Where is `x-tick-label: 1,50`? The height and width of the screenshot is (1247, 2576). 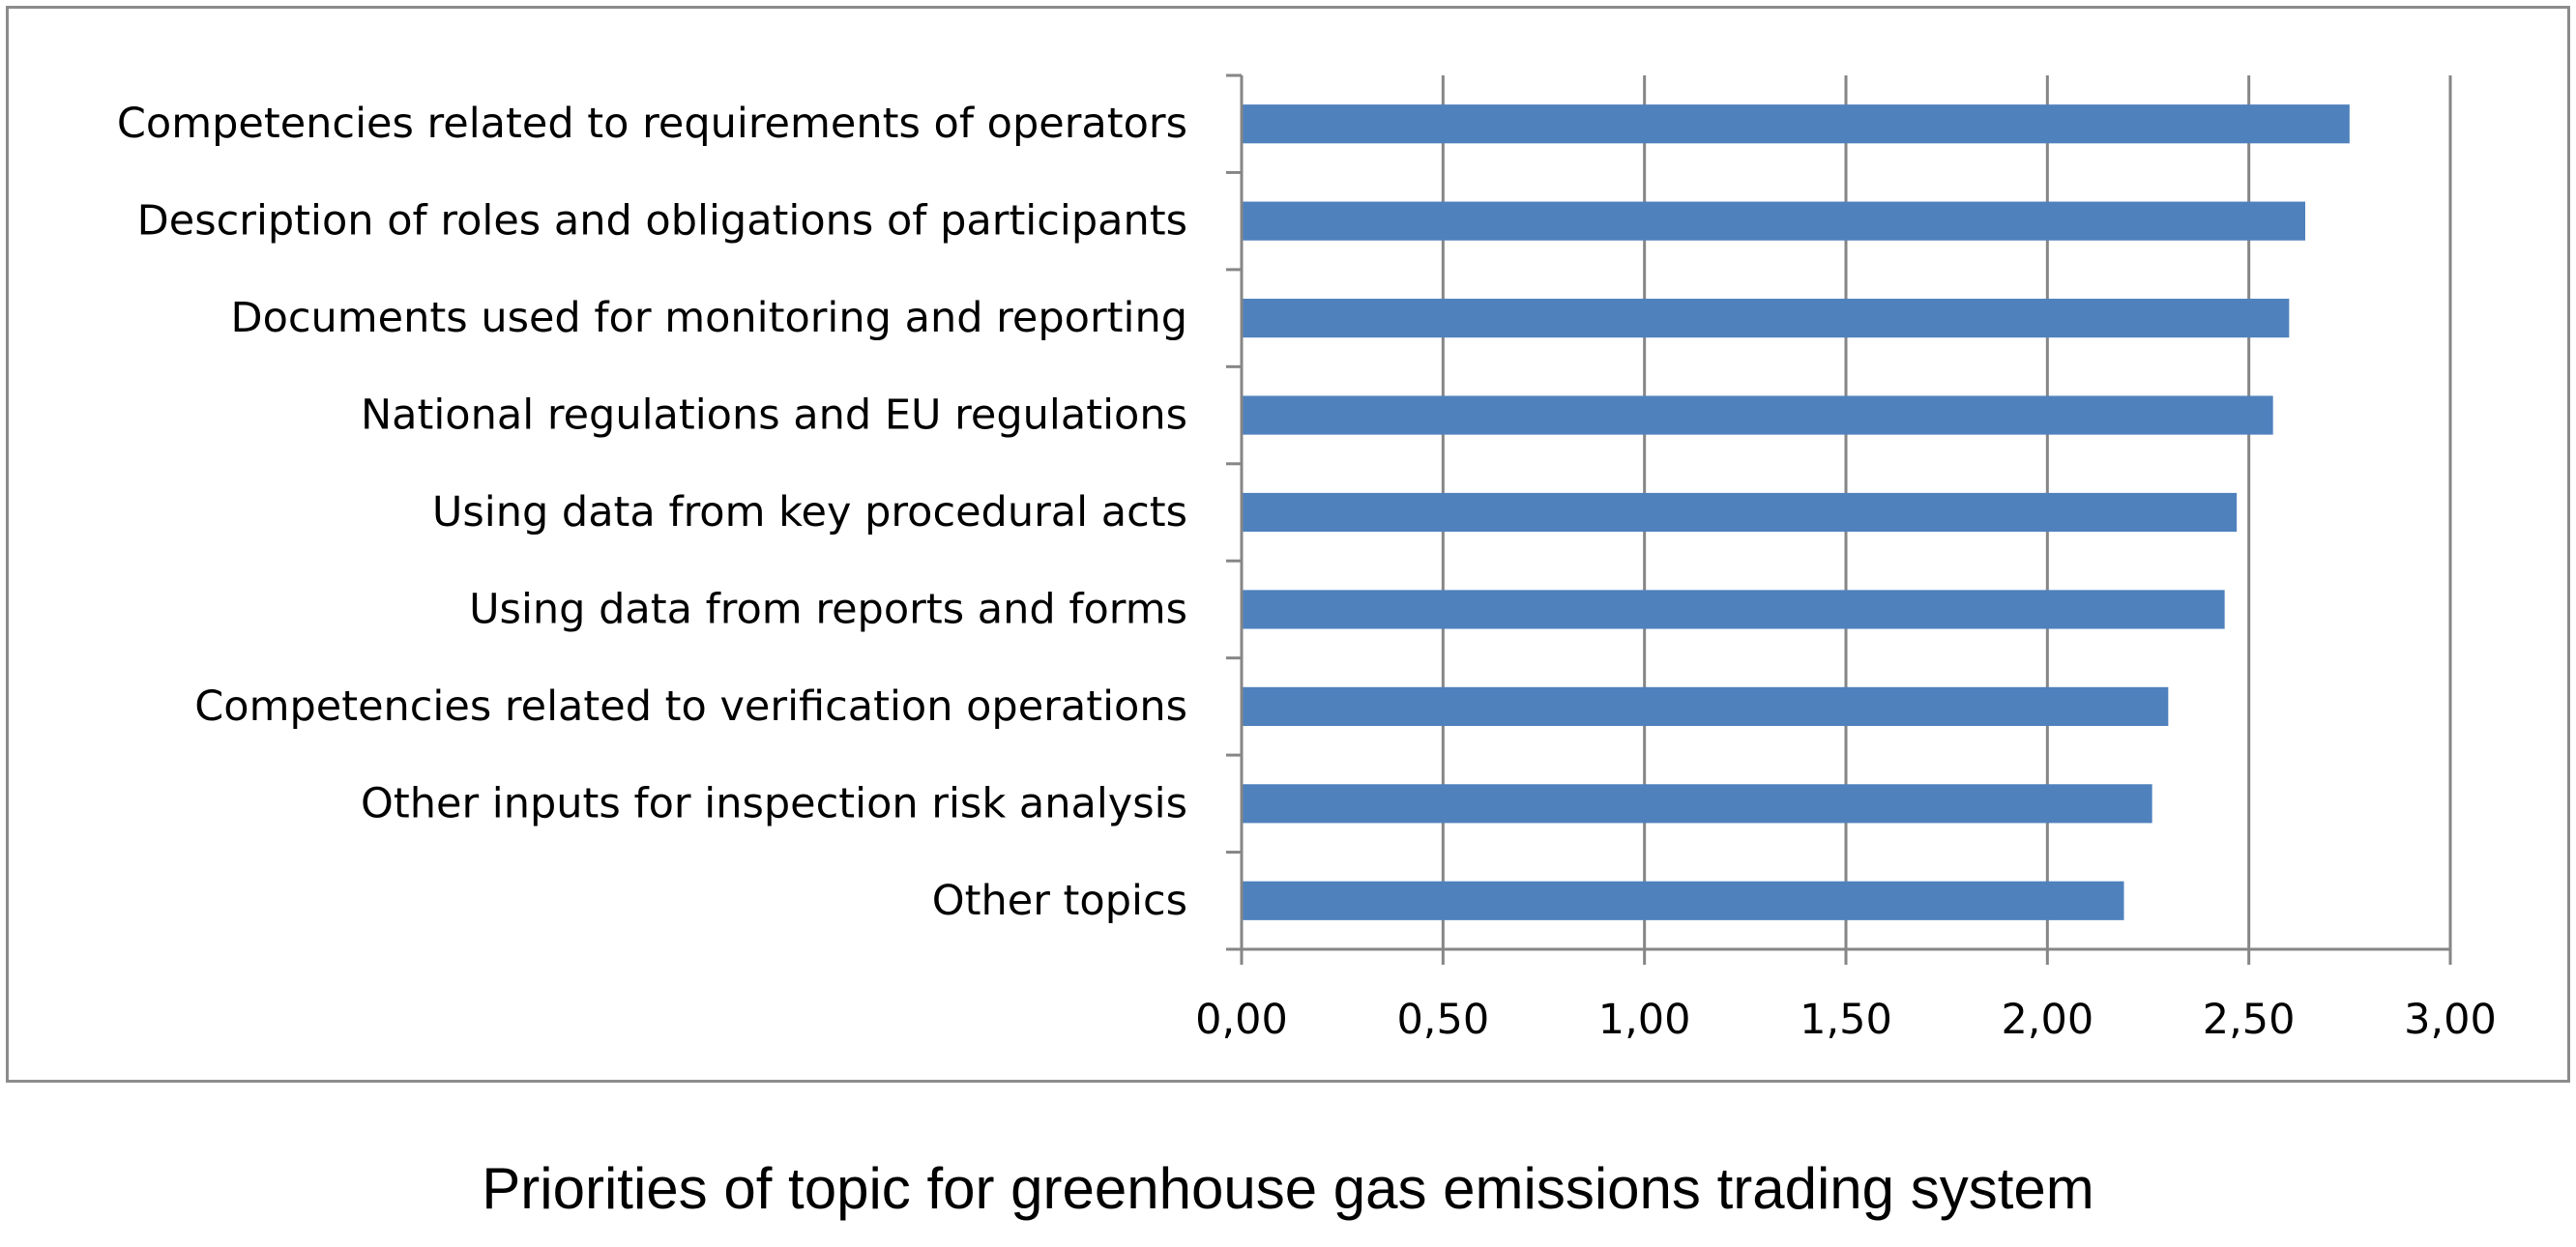
x-tick-label: 1,50 is located at coordinates (1846, 1020).